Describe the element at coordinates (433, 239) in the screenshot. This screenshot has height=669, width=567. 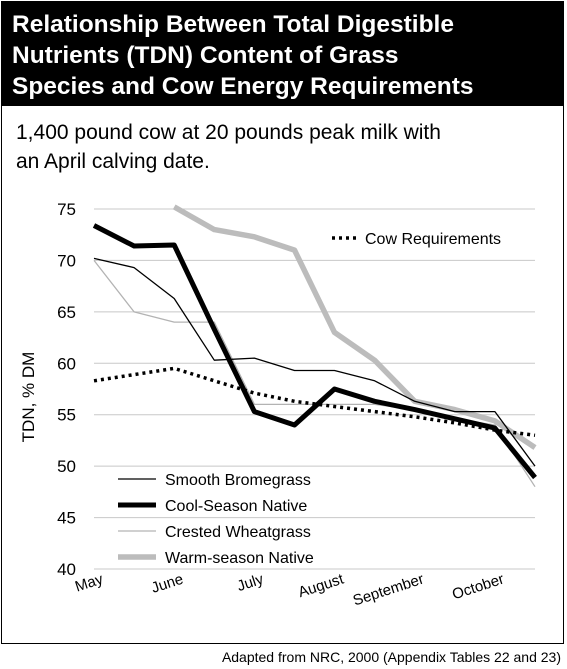
I see `legend-label: Cow Requirements` at that location.